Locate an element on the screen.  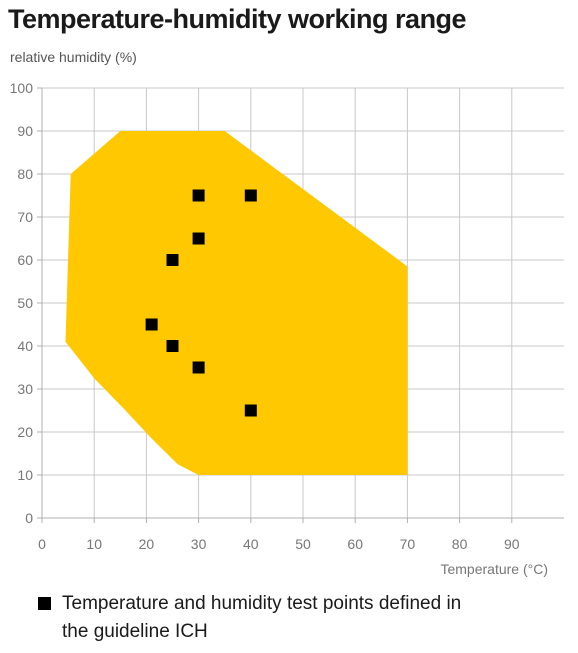
x-tick-label: 10 is located at coordinates (94, 544).